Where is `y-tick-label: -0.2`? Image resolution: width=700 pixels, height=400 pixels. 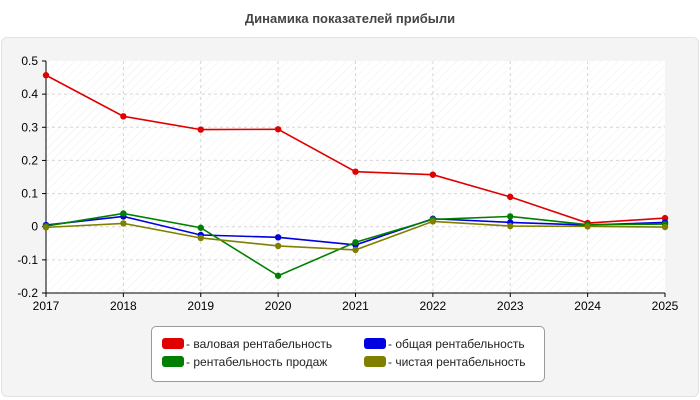 y-tick-label: -0.2 is located at coordinates (27, 293).